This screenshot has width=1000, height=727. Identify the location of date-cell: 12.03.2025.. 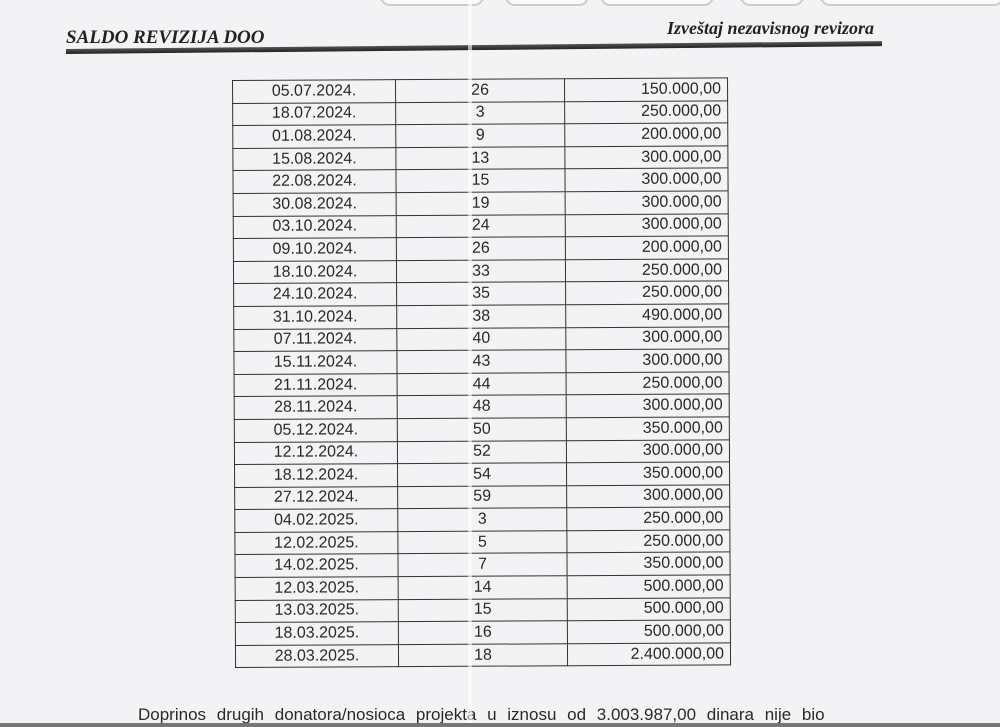
(317, 588).